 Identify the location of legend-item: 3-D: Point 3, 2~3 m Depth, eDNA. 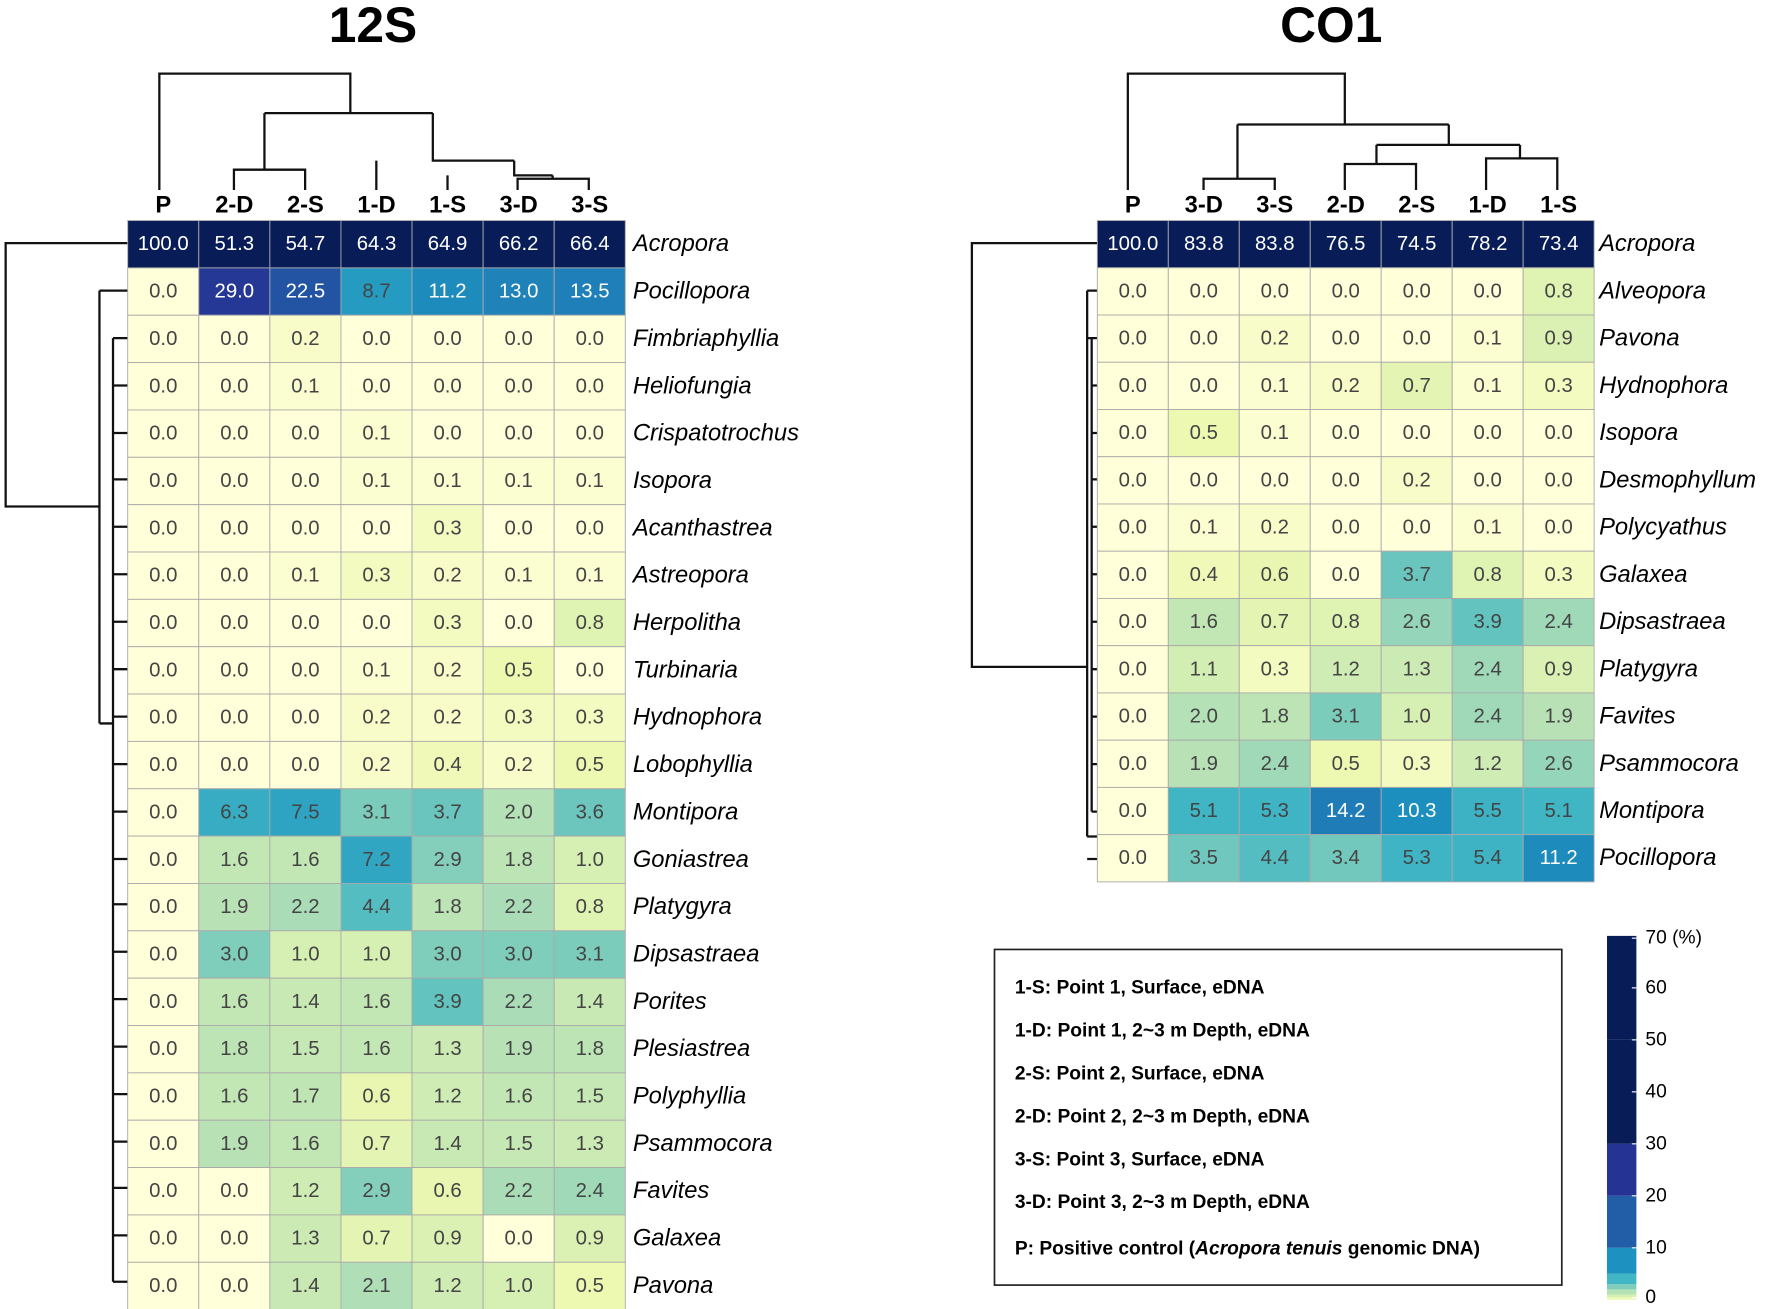
(1162, 1202).